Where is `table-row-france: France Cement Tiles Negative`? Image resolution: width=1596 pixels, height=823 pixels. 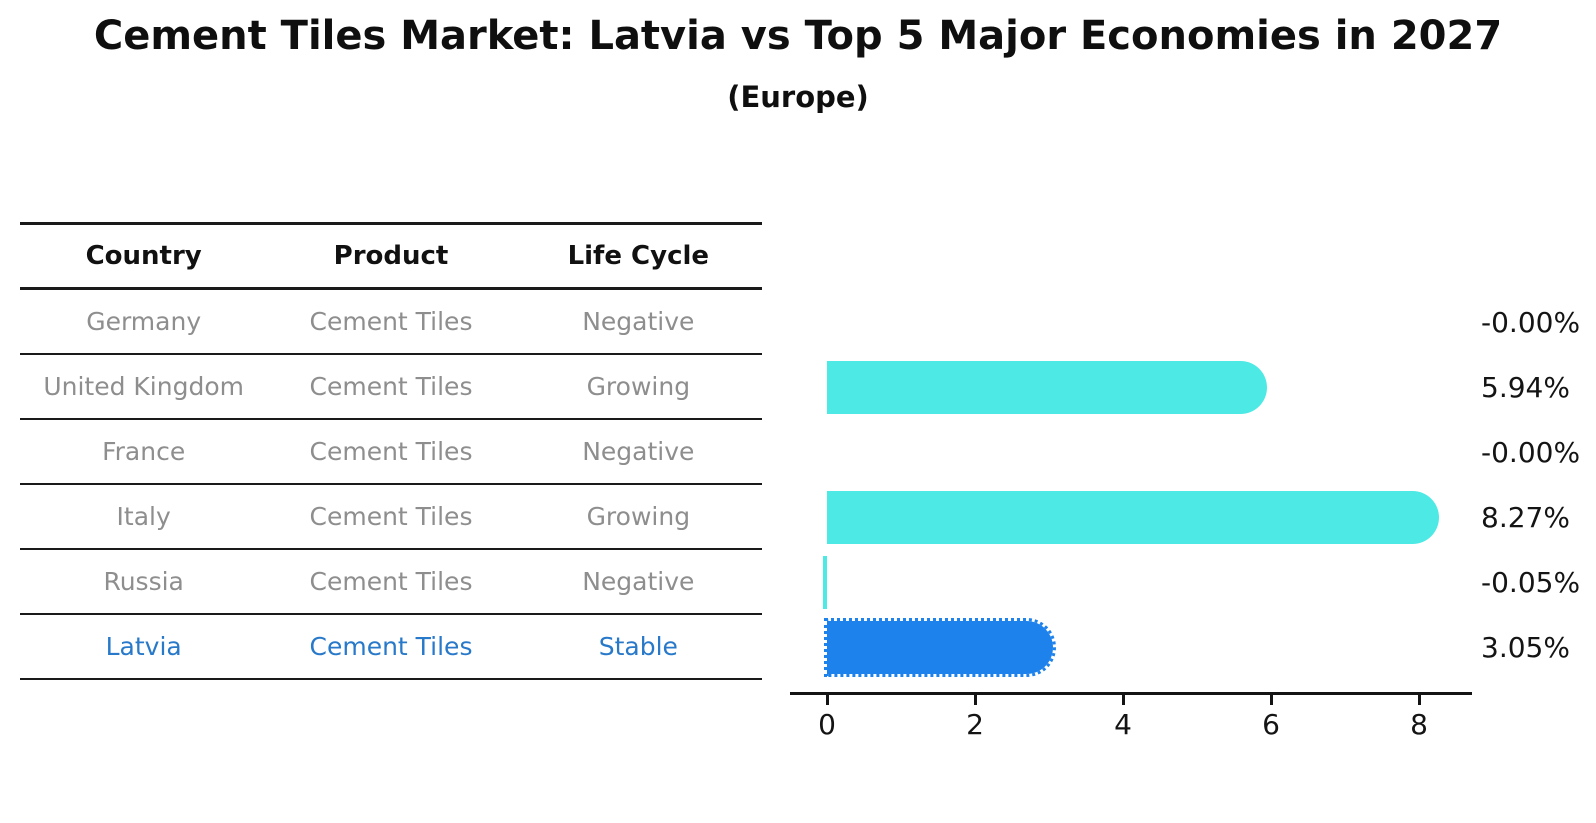 table-row-france: France Cement Tiles Negative is located at coordinates (391, 452).